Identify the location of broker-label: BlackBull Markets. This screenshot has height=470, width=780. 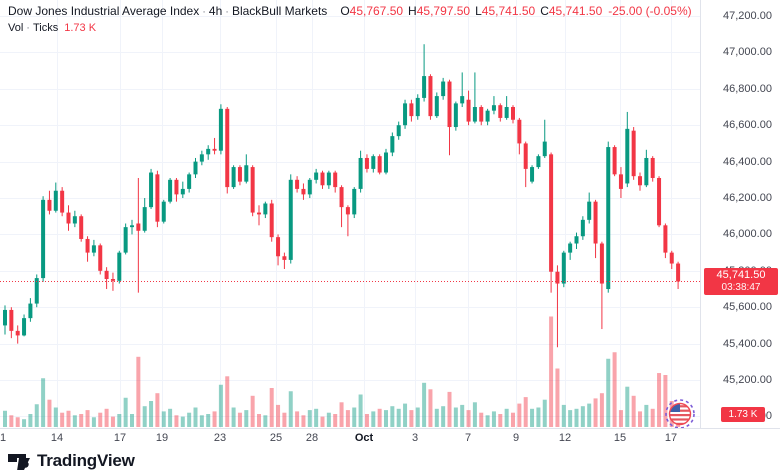
(279, 11).